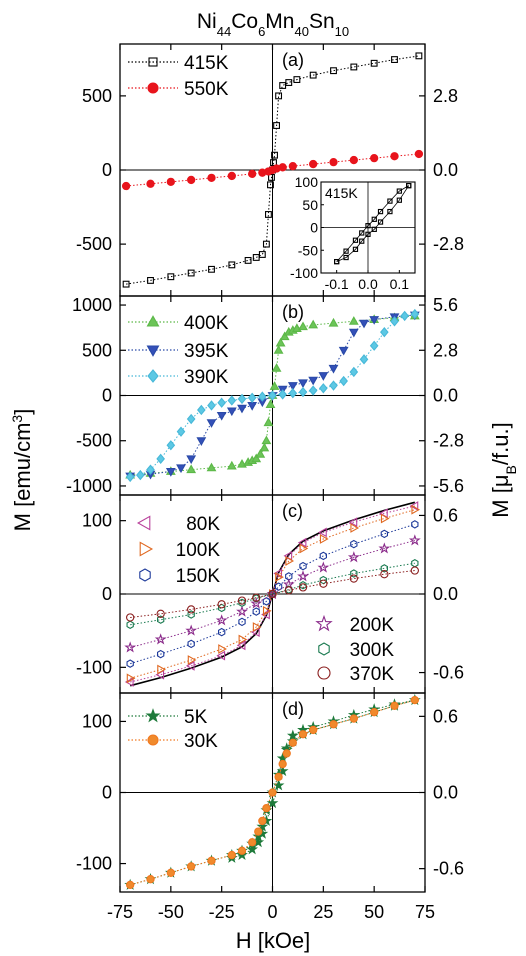 The height and width of the screenshot is (956, 526). I want to click on series-100K, so click(273, 594).